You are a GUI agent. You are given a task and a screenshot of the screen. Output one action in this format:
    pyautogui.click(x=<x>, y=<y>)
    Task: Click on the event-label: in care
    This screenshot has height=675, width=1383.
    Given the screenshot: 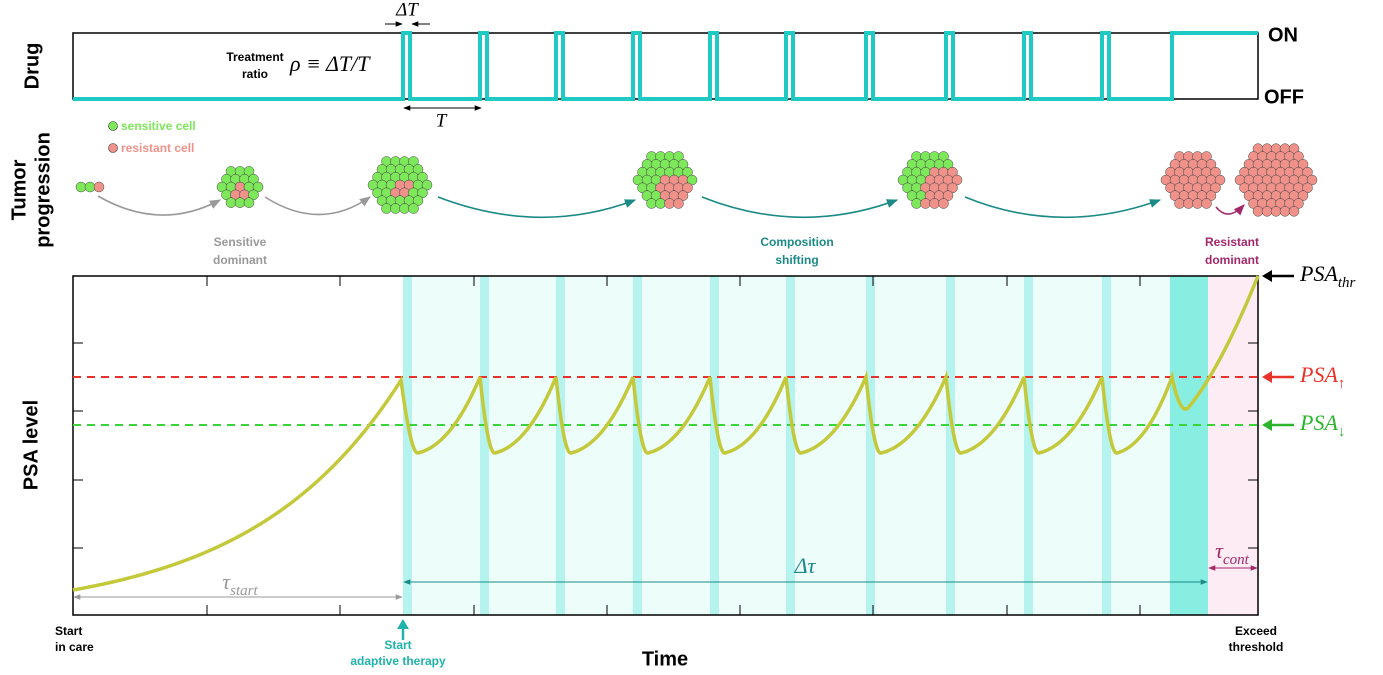 What is the action you would take?
    pyautogui.click(x=74, y=647)
    